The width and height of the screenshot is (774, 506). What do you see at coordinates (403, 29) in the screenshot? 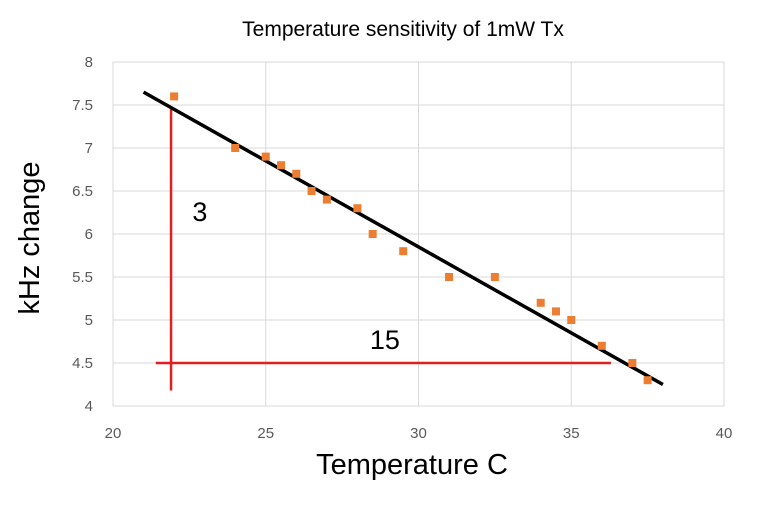
I see `chart-title: Temperature sensitivity of 1mW Tx` at bounding box center [403, 29].